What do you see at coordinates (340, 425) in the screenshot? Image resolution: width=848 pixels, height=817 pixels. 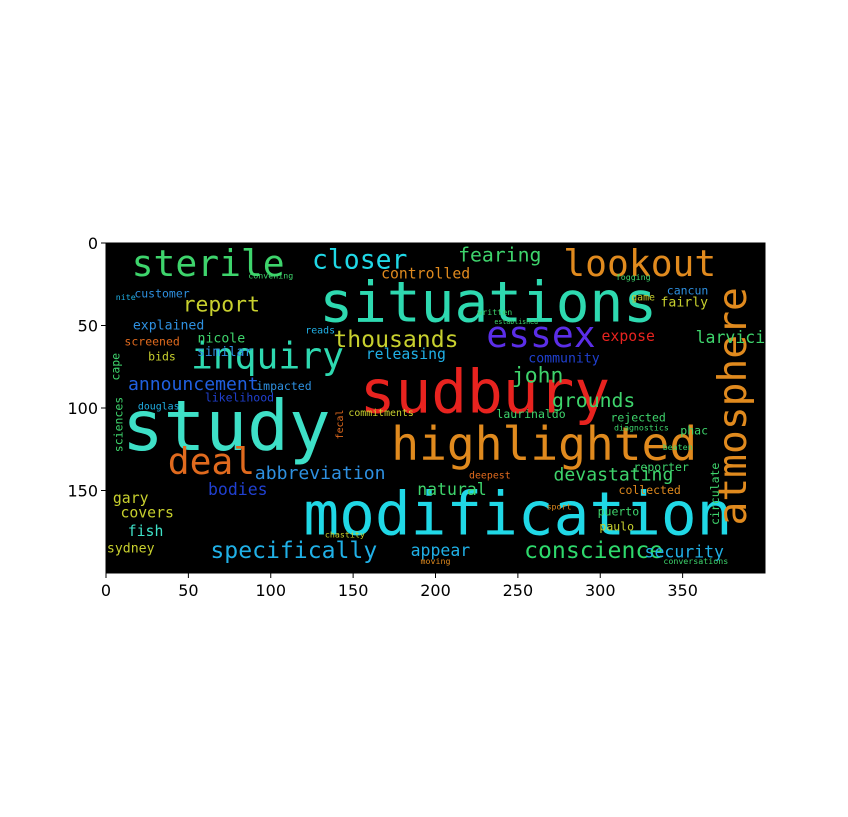 I see `word-fecal: fecal` at bounding box center [340, 425].